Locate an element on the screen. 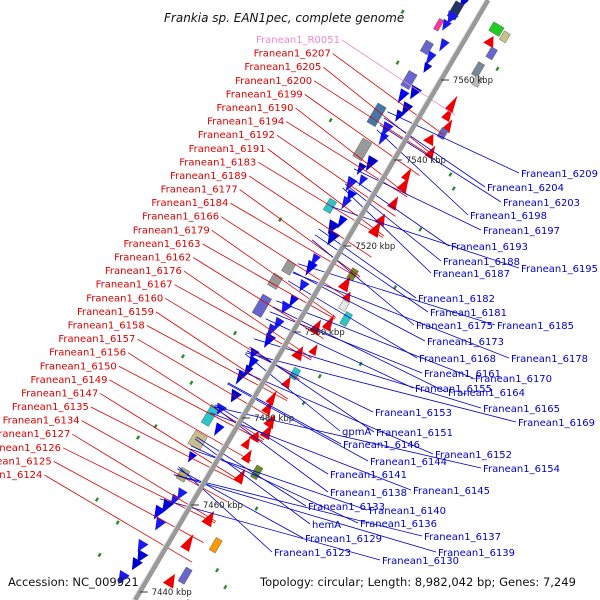 The width and height of the screenshot is (600, 600). gene-label-forward: Franean1_6189 is located at coordinates (208, 176).